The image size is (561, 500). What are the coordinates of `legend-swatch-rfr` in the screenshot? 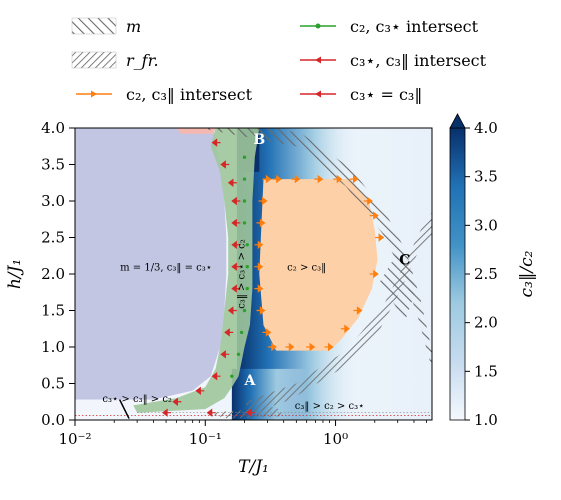 It's located at (94, 60).